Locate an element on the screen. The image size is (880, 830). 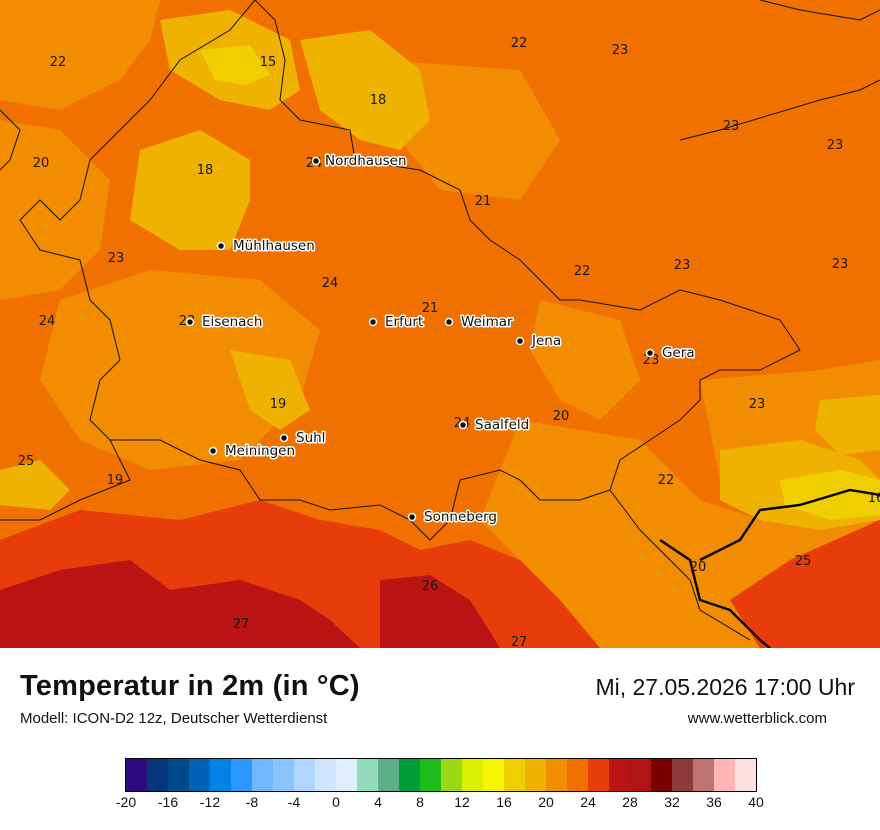
city-eisenach: Eisenach is located at coordinates (224, 322).